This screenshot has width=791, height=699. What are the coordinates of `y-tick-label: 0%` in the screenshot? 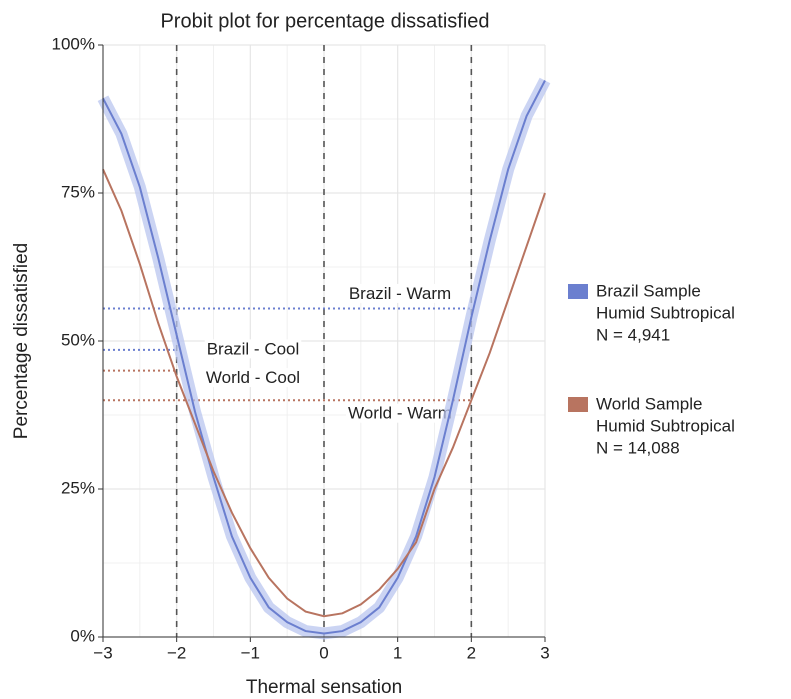 It's located at (82, 635).